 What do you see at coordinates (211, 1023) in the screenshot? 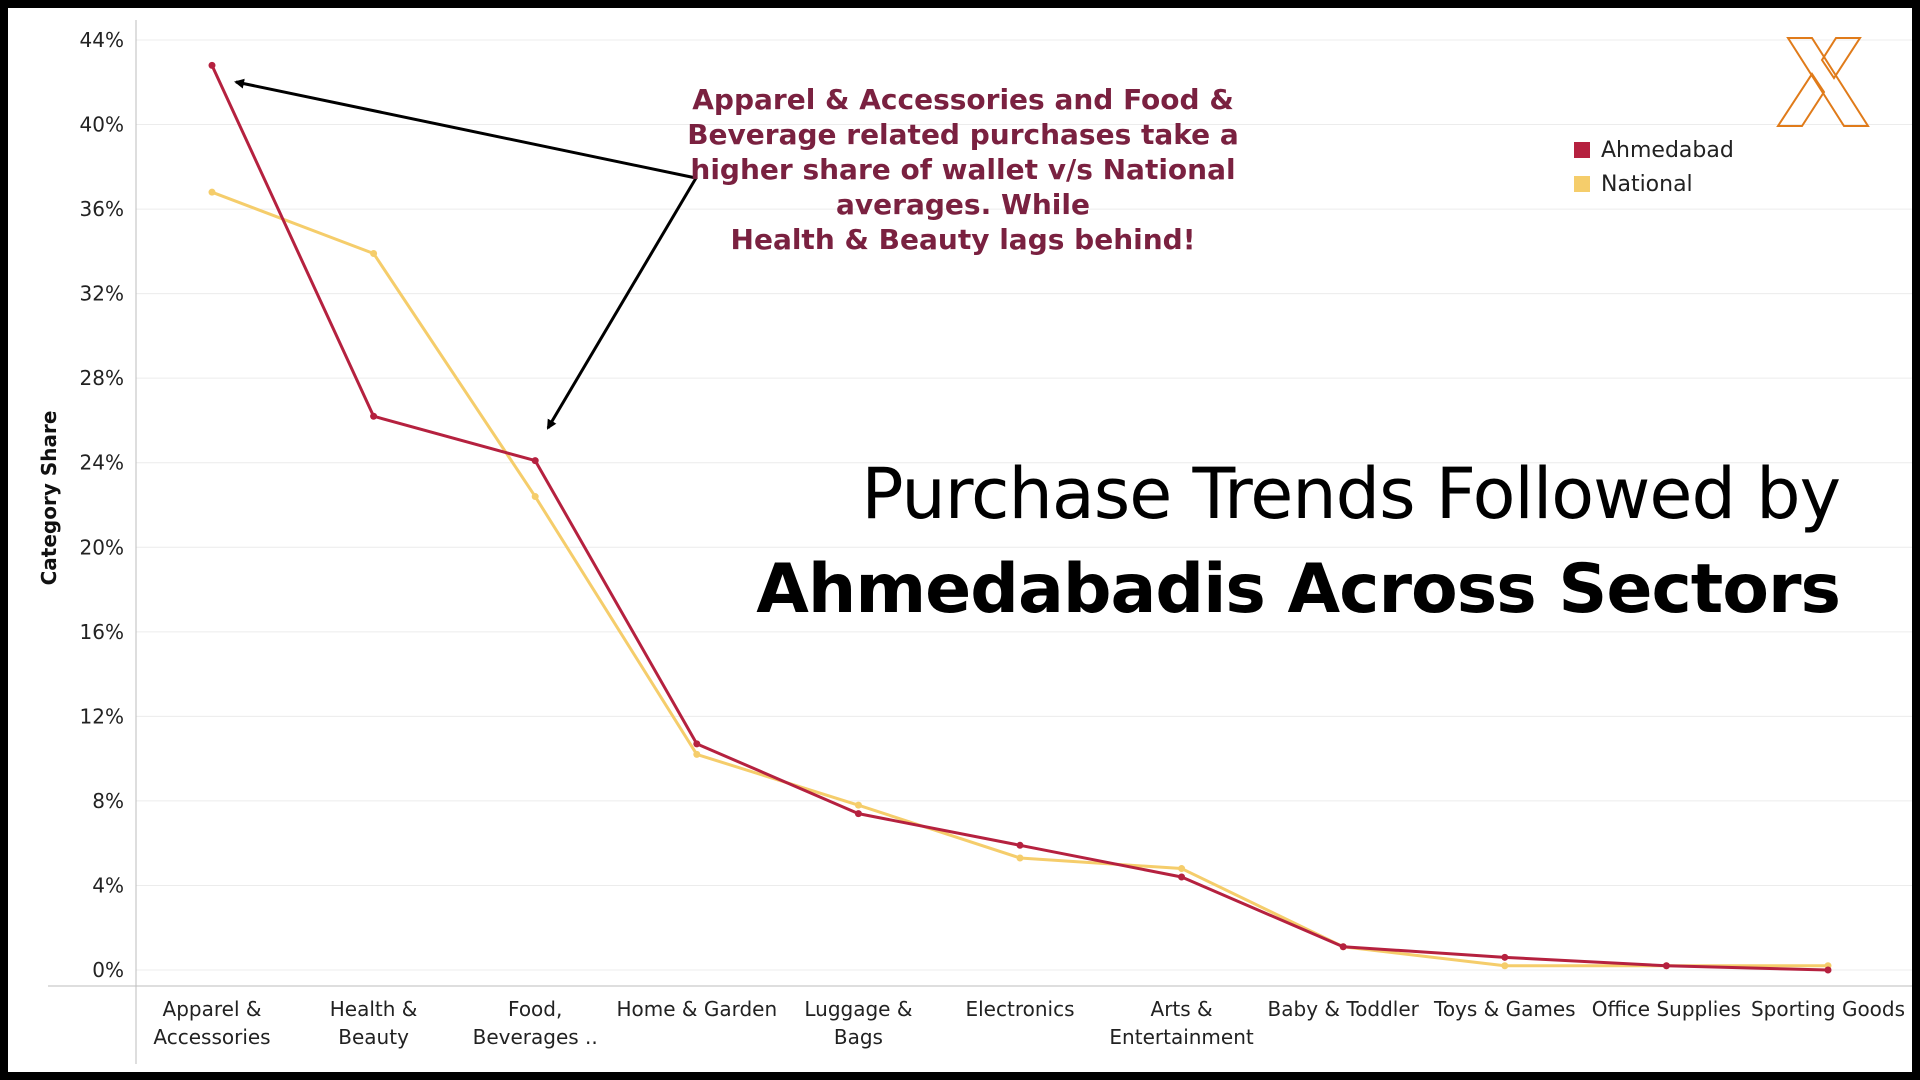
I see `x-tick-label: Apparel & Accessories` at bounding box center [211, 1023].